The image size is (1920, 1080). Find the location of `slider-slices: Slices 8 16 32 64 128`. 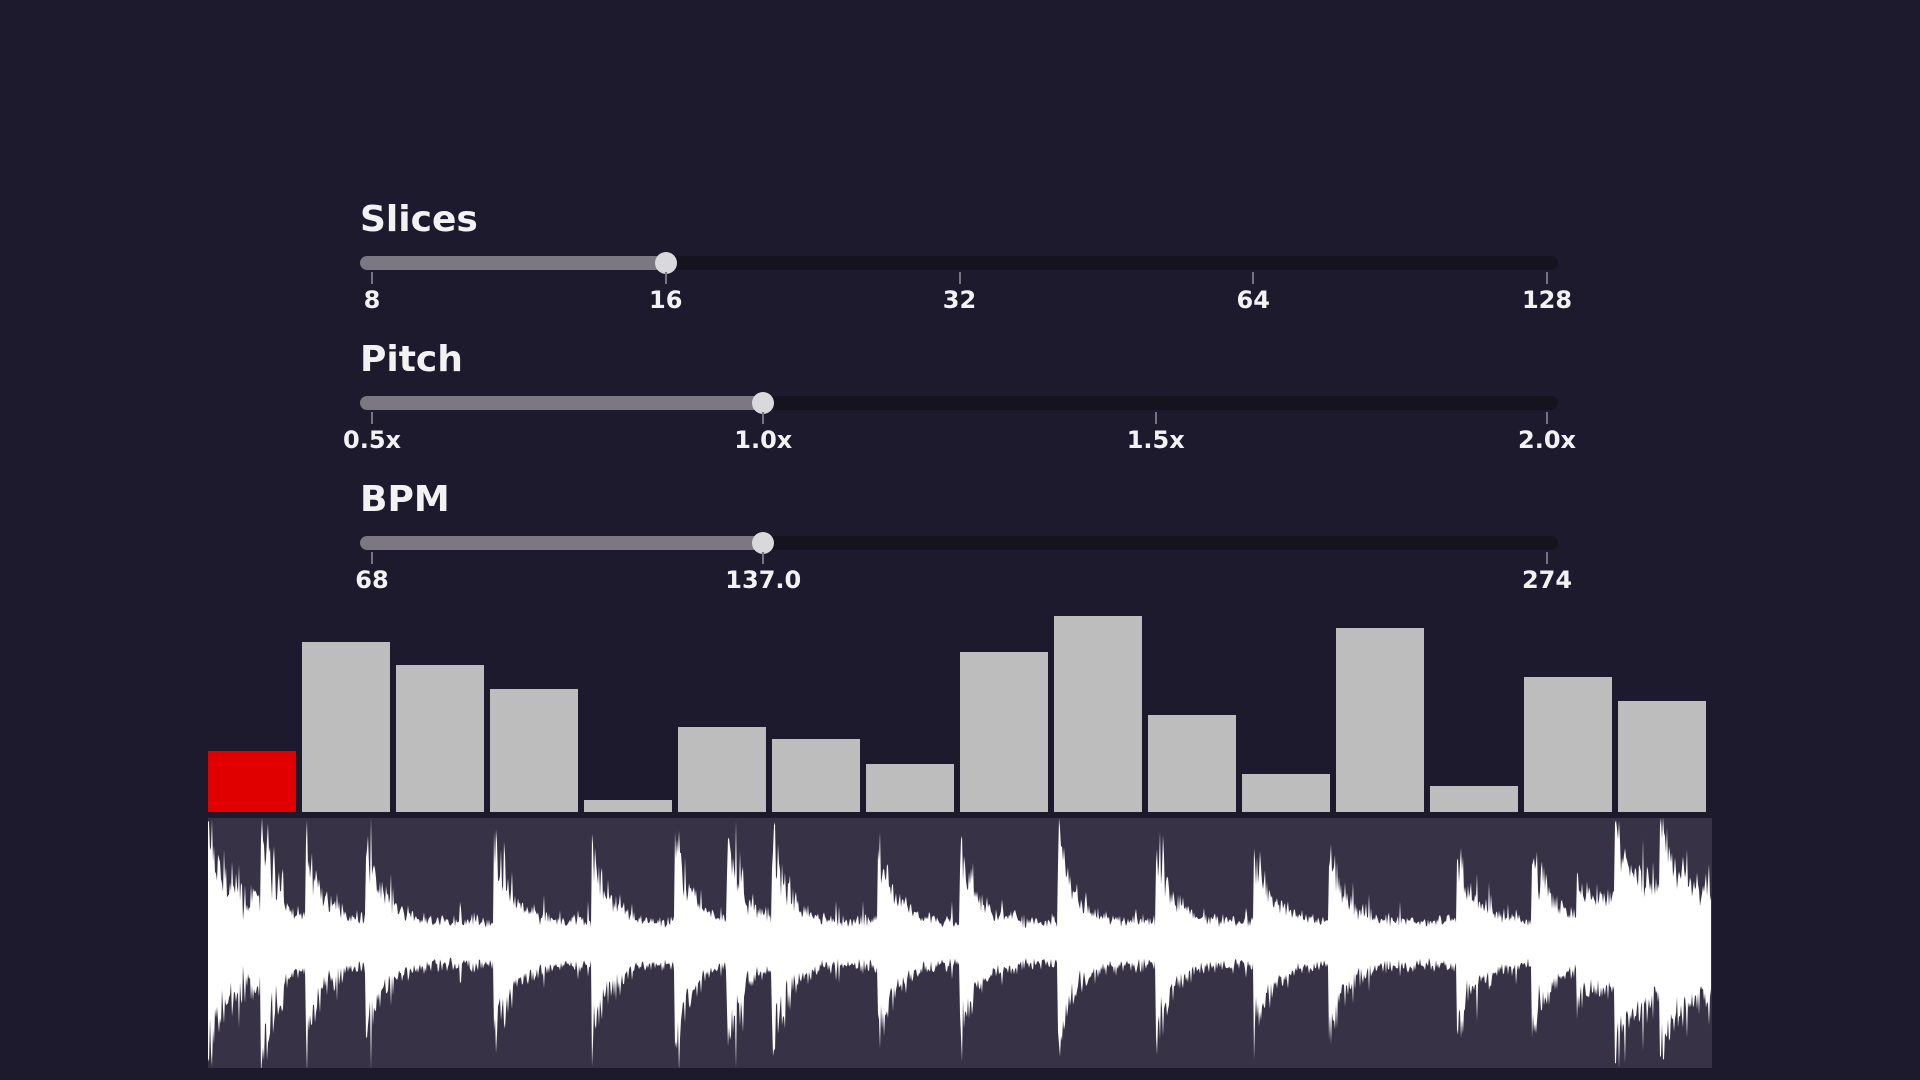

slider-slices: Slices 8 16 32 64 128 is located at coordinates (966, 256).